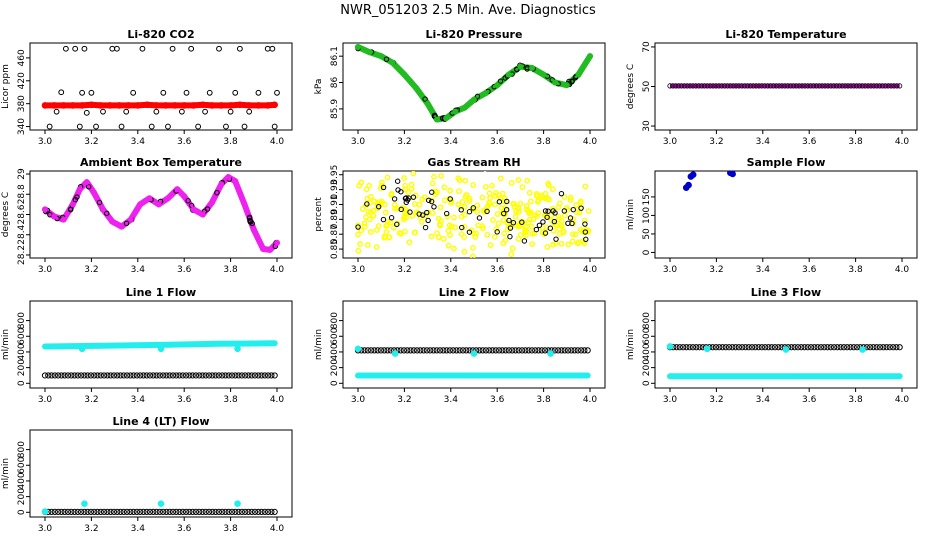  Describe the element at coordinates (647, 215) in the screenshot. I see `y-tick-label: 100` at that location.